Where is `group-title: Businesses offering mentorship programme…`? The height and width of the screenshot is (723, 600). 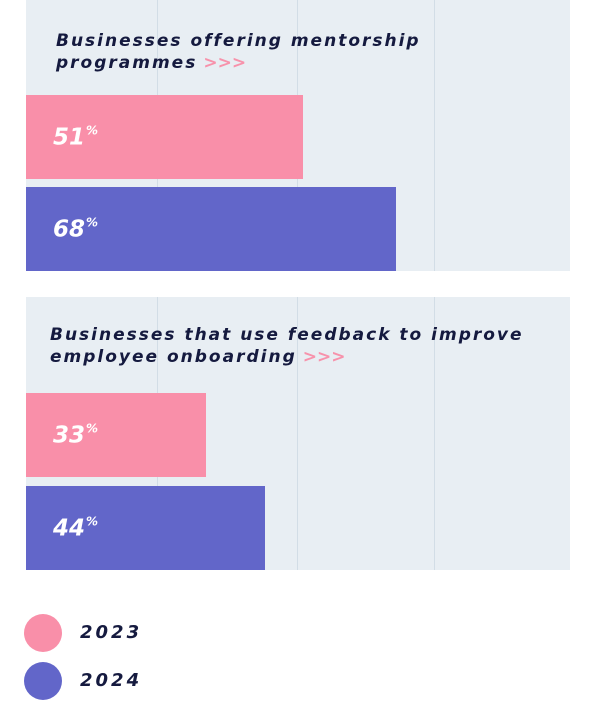 group-title: Businesses offering mentorship programme… is located at coordinates (238, 52).